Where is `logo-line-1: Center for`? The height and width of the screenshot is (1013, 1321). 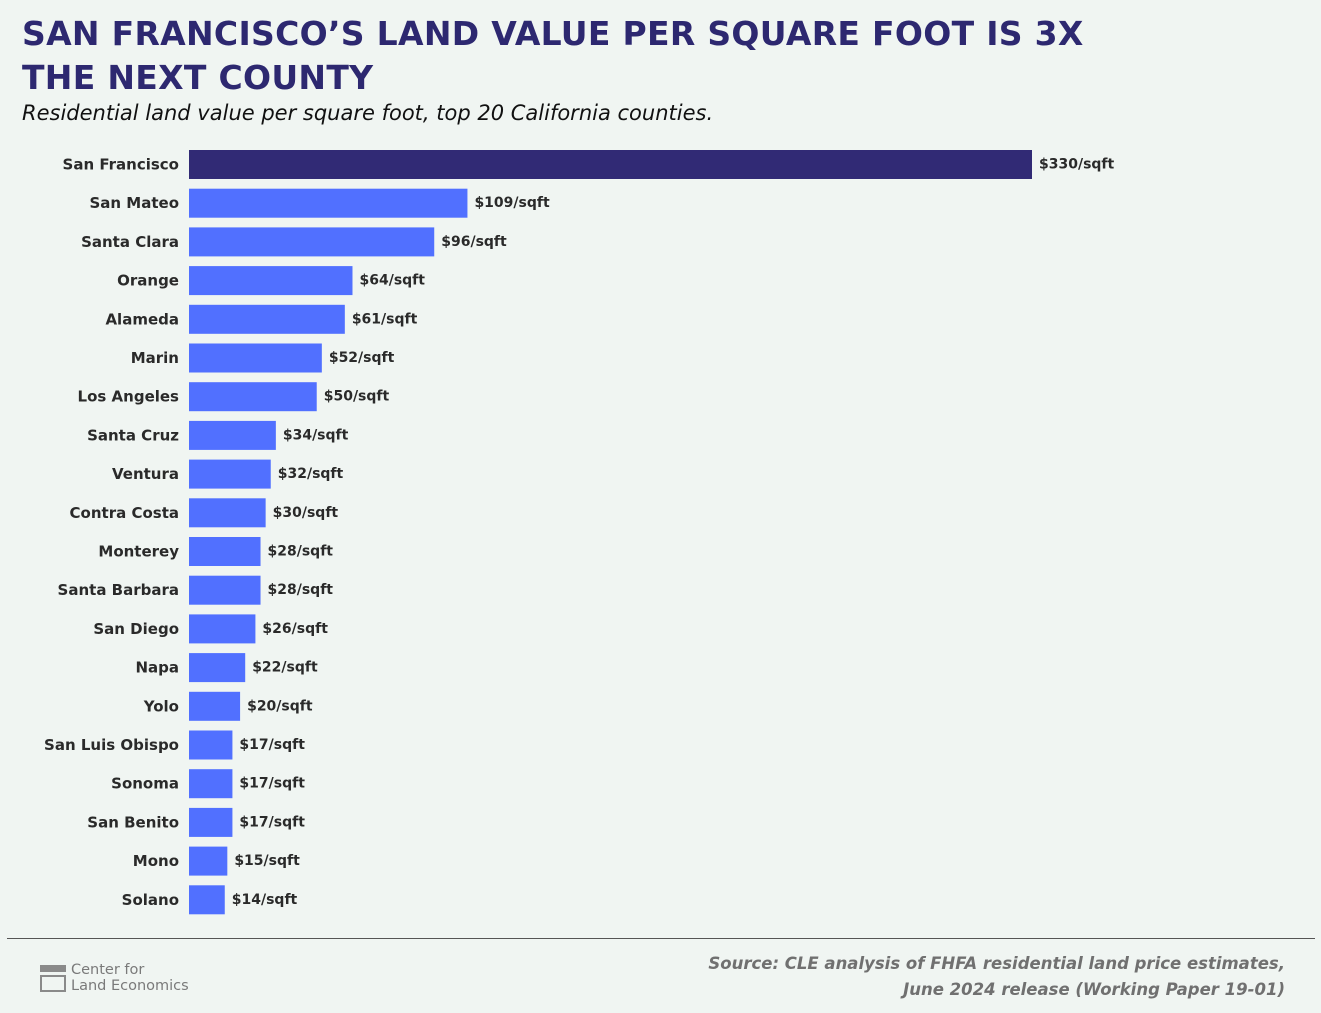
logo-line-1: Center for is located at coordinates (108, 970).